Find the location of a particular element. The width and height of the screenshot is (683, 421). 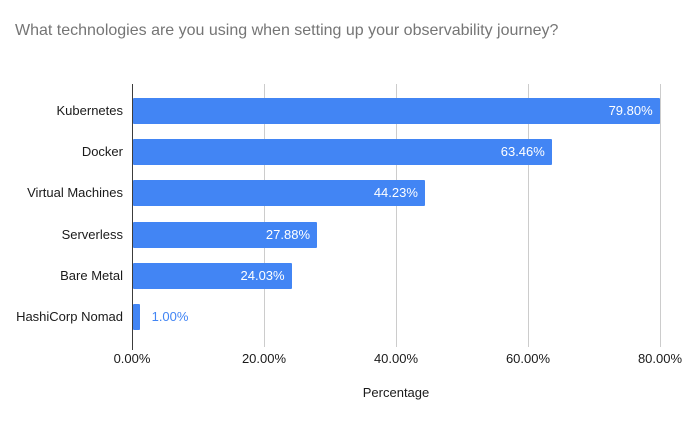

bar-value-label: 1.00% is located at coordinates (170, 316).